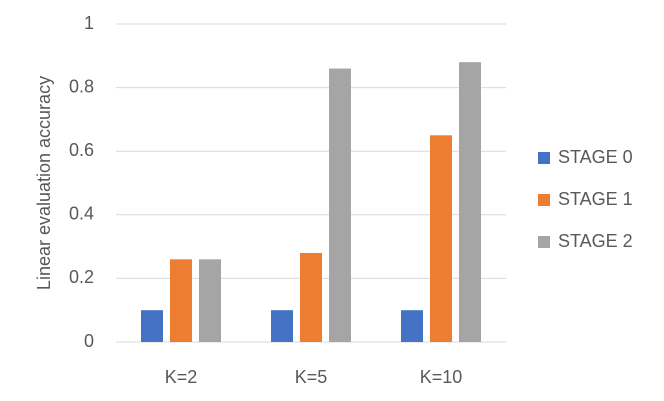 Image resolution: width=664 pixels, height=401 pixels. I want to click on y-tick-label: 0.6, so click(81, 150).